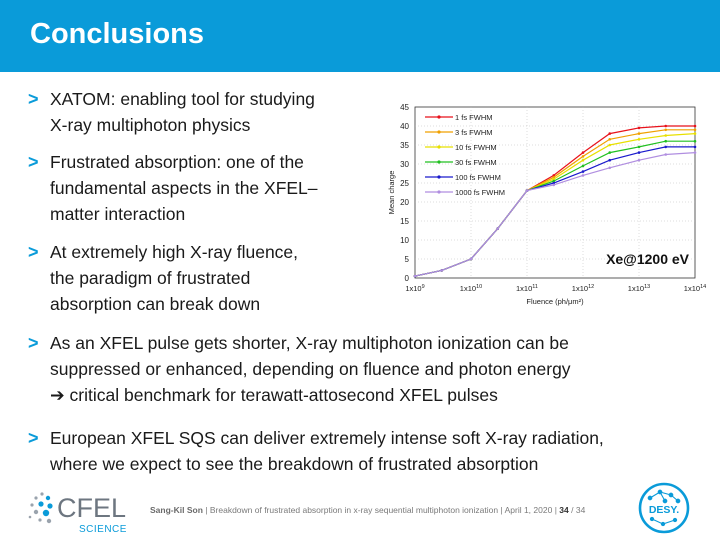 The image size is (720, 540). What do you see at coordinates (564, 510) in the screenshot?
I see `footer-page-number: 34` at bounding box center [564, 510].